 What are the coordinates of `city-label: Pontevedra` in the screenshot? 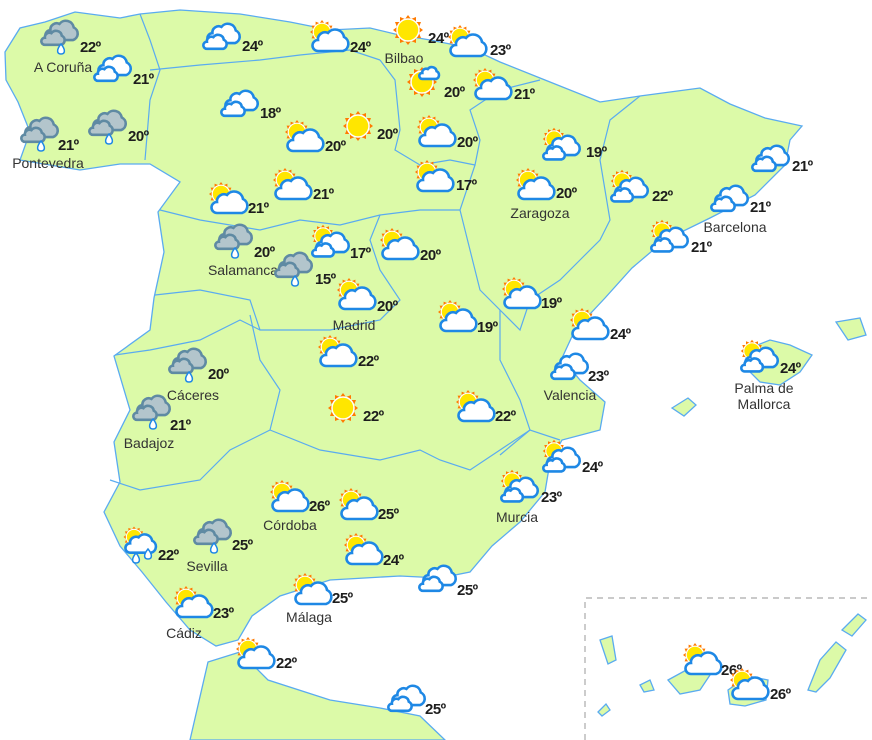 It's located at (48, 163).